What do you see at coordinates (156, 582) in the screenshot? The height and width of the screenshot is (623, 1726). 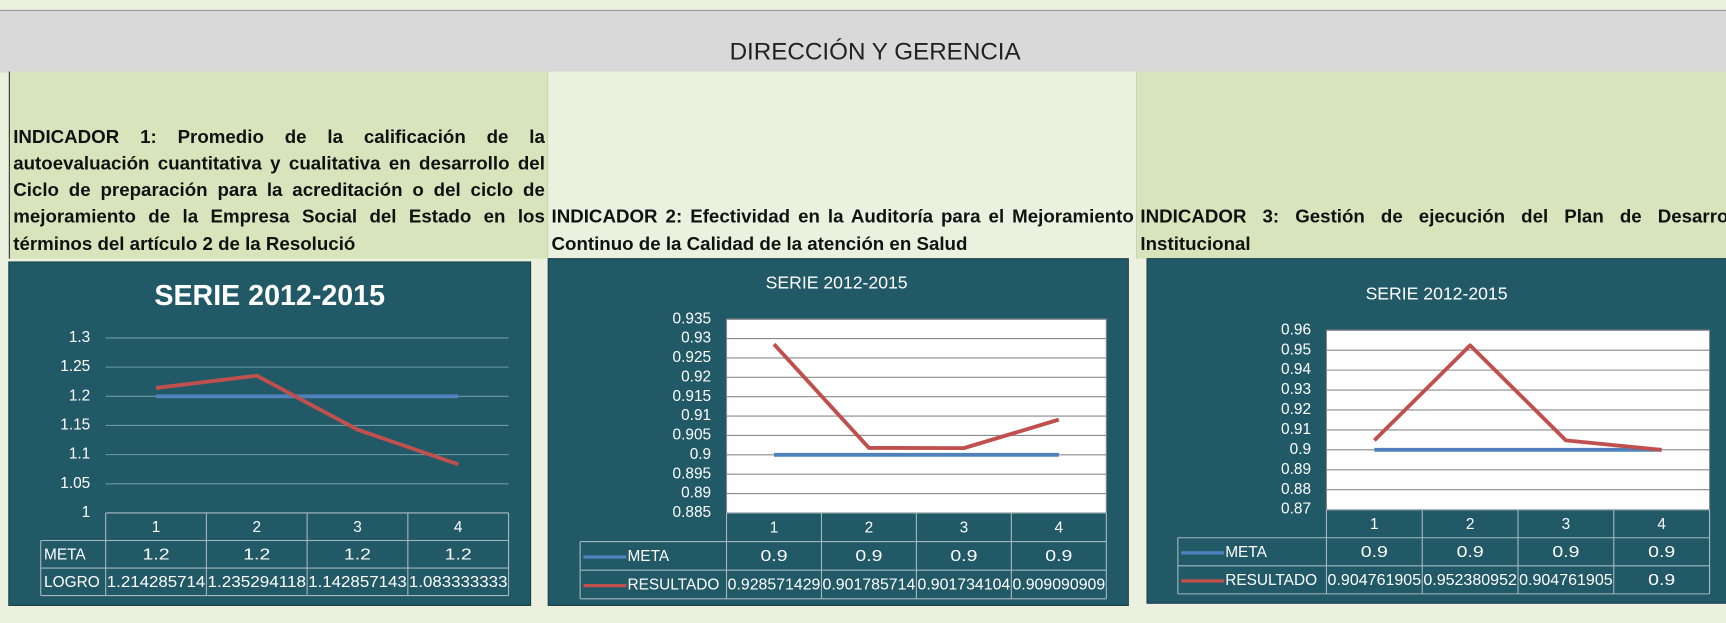 I see `table-value: 1.214285714` at bounding box center [156, 582].